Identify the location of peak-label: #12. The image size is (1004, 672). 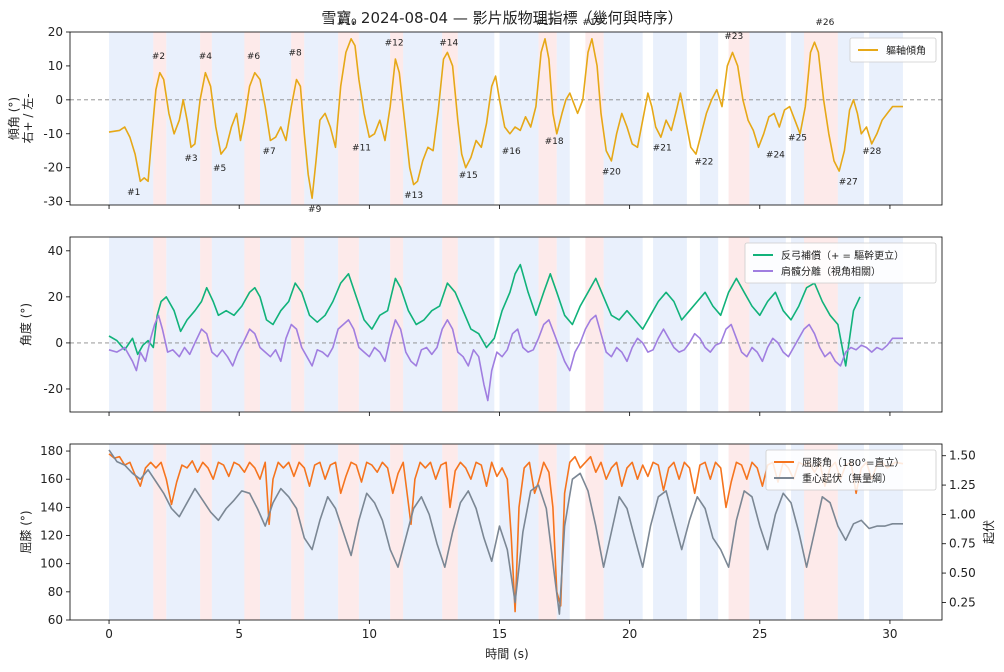
(394, 44).